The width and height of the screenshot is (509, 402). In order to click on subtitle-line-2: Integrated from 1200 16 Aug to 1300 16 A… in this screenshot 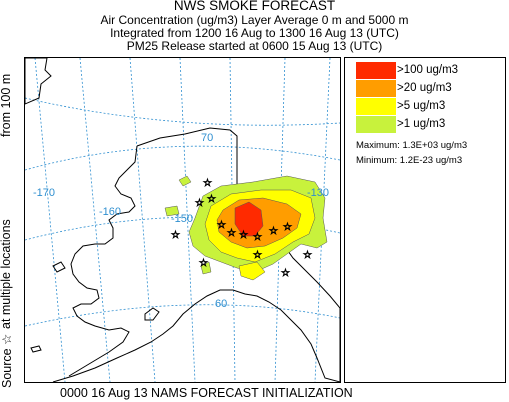, I will do `click(254, 33)`.